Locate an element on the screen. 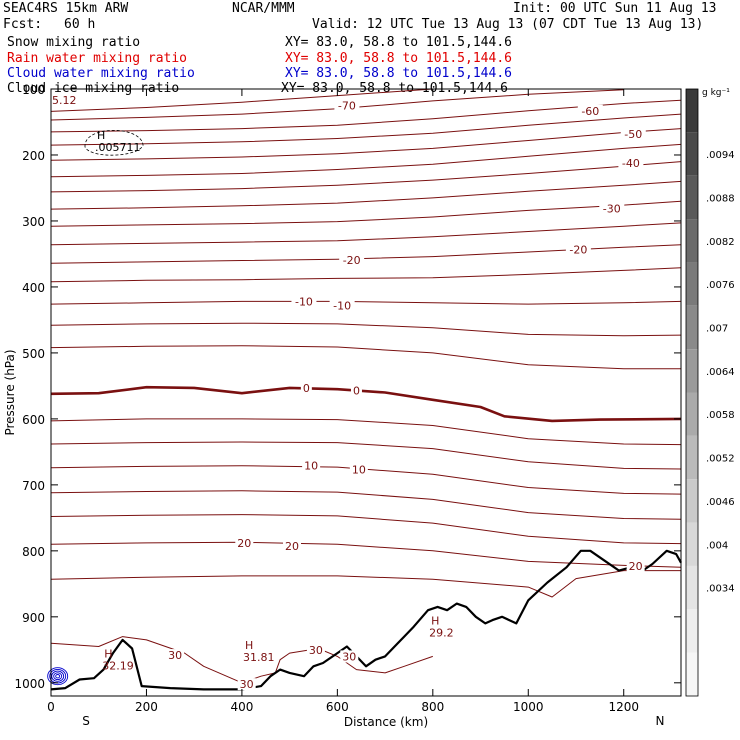 The height and width of the screenshot is (740, 740). colorbar-tick-8: .0046 is located at coordinates (720, 502).